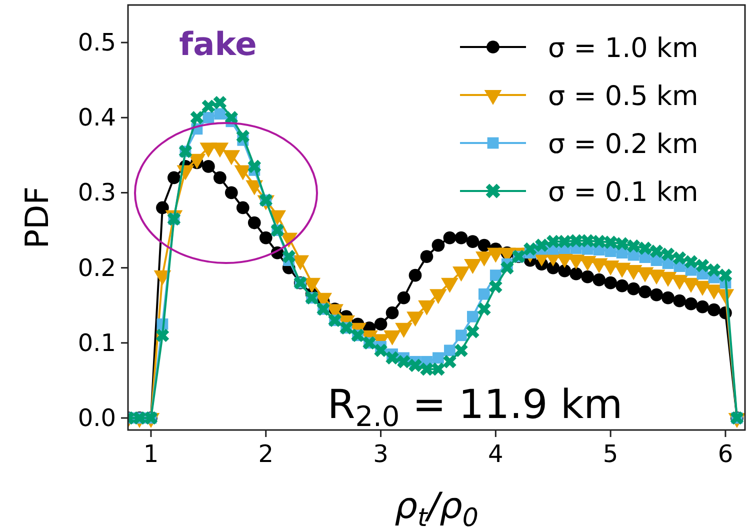 The width and height of the screenshot is (748, 530). Describe the element at coordinates (97, 342) in the screenshot. I see `y-tick-label: 0.1` at that location.